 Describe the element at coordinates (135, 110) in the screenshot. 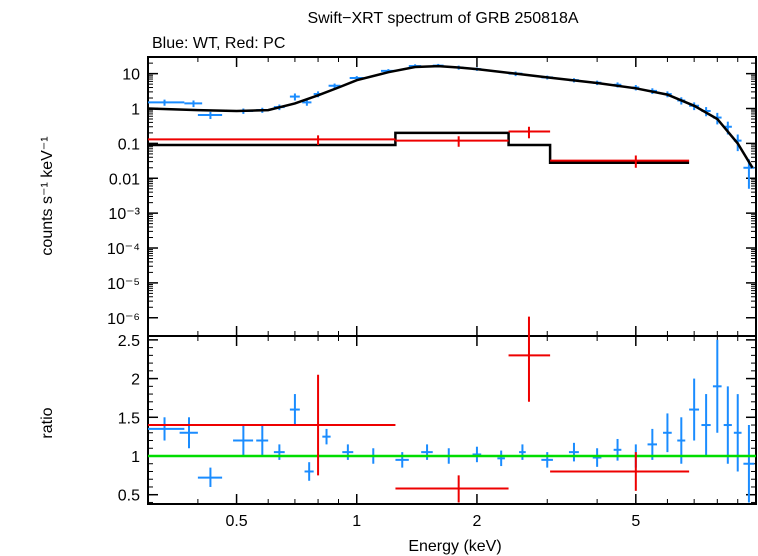

I see `spectrum-y-tick-label: 1` at that location.